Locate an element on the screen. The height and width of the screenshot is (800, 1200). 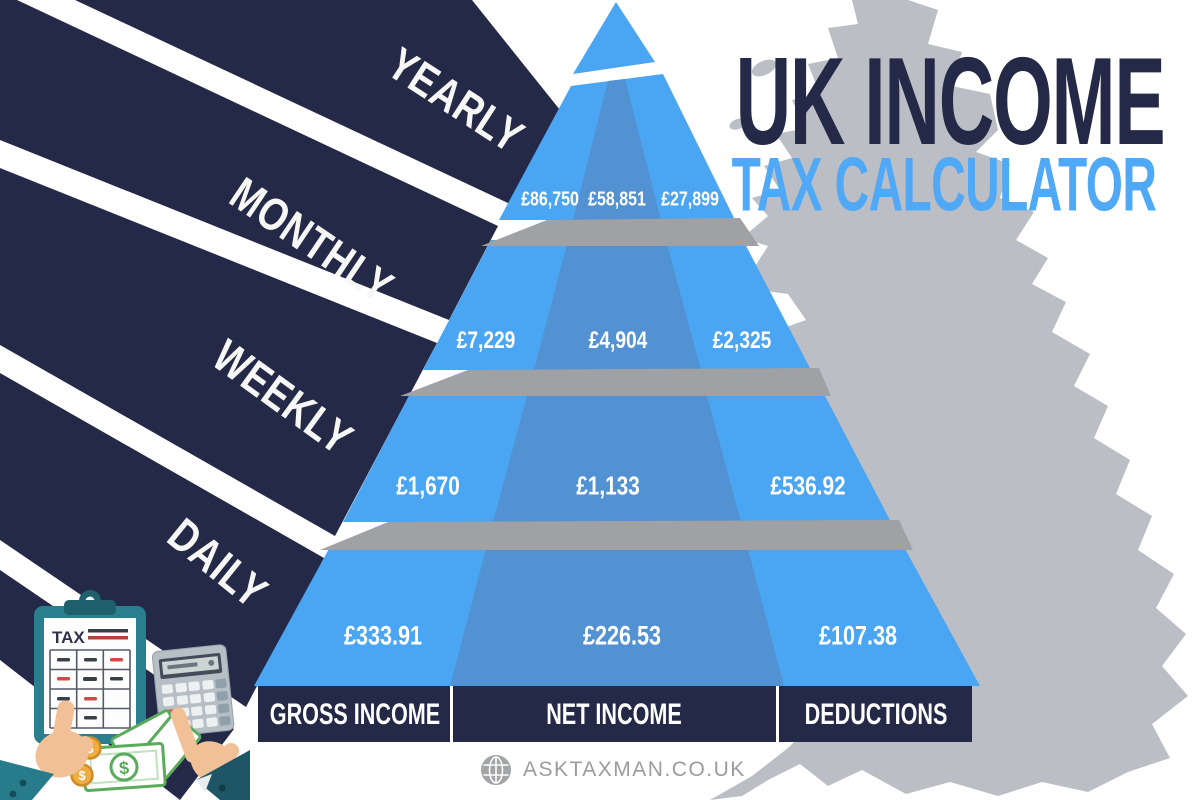
title-line-1: UK INCOME is located at coordinates (950, 102).